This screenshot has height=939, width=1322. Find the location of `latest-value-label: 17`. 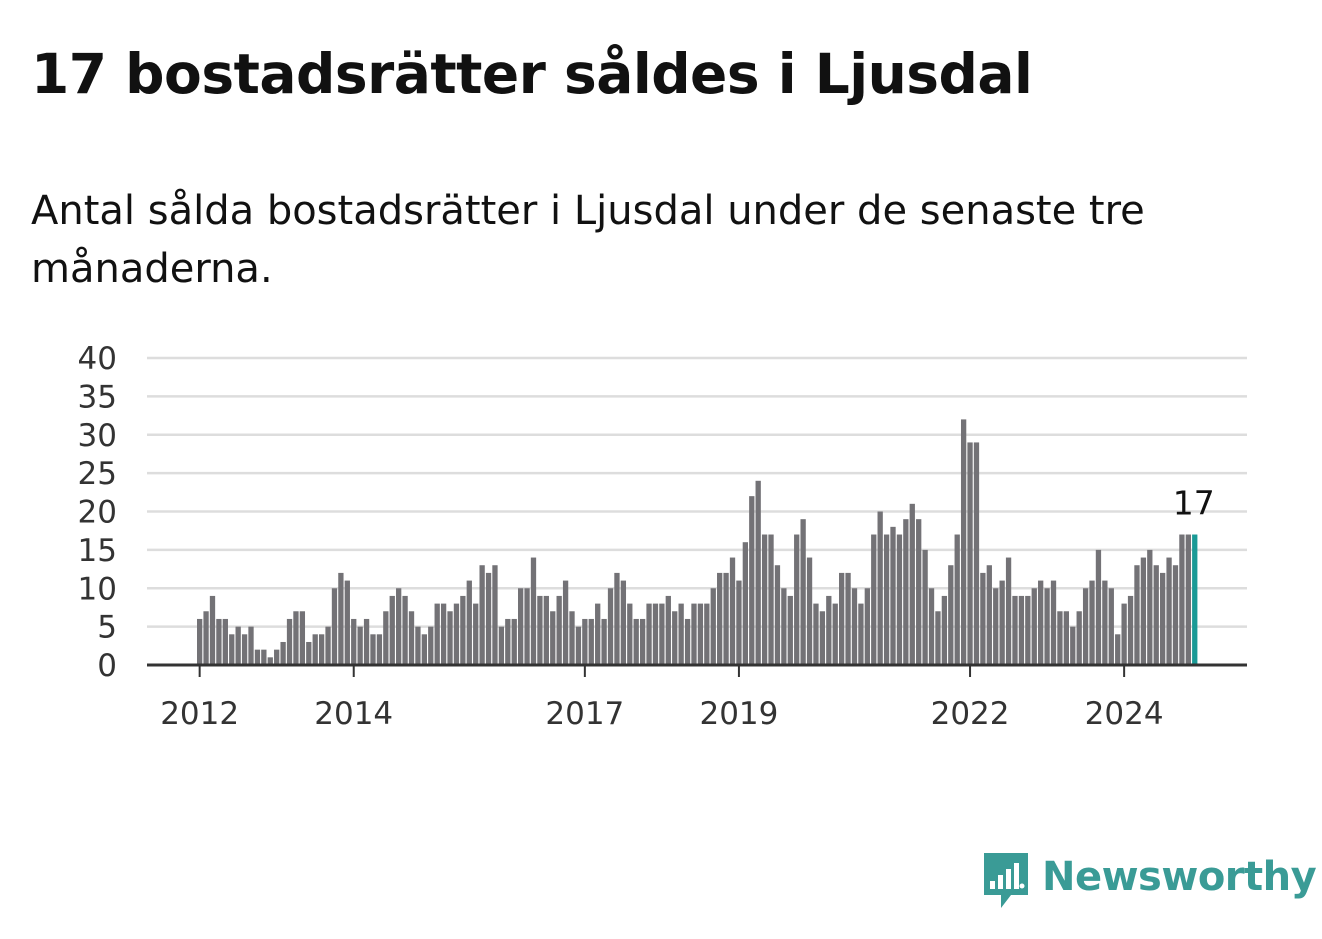

latest-value-label: 17 is located at coordinates (1194, 503).